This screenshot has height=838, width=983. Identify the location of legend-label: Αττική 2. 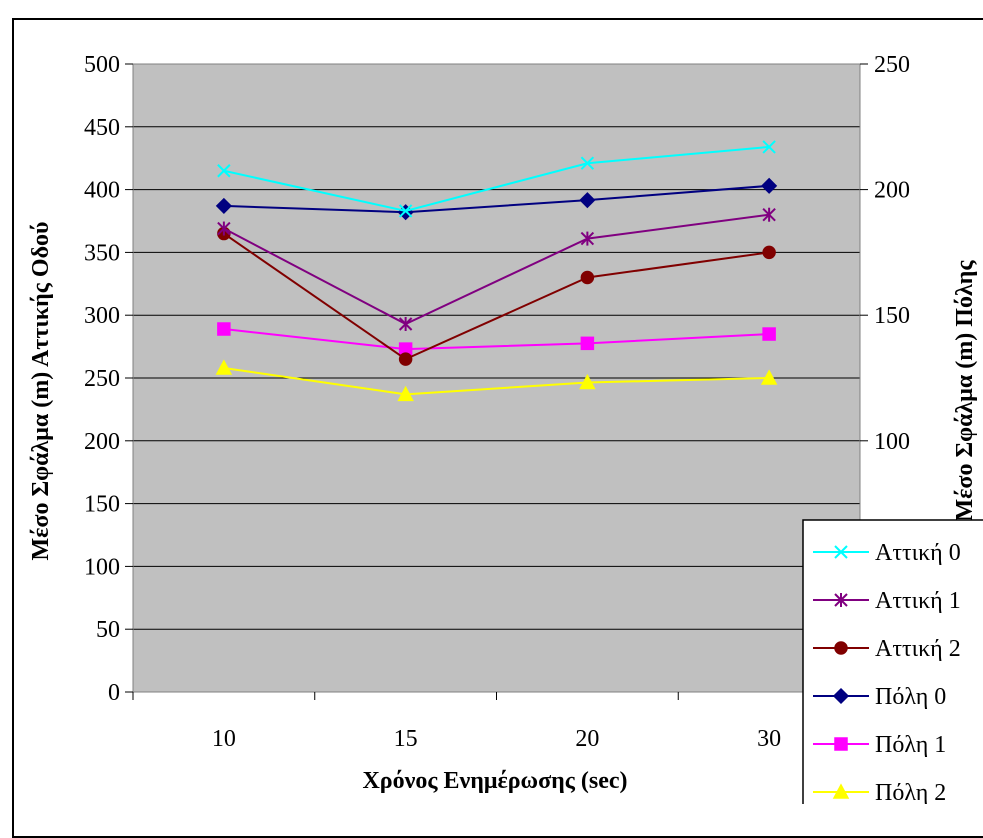
(918, 649).